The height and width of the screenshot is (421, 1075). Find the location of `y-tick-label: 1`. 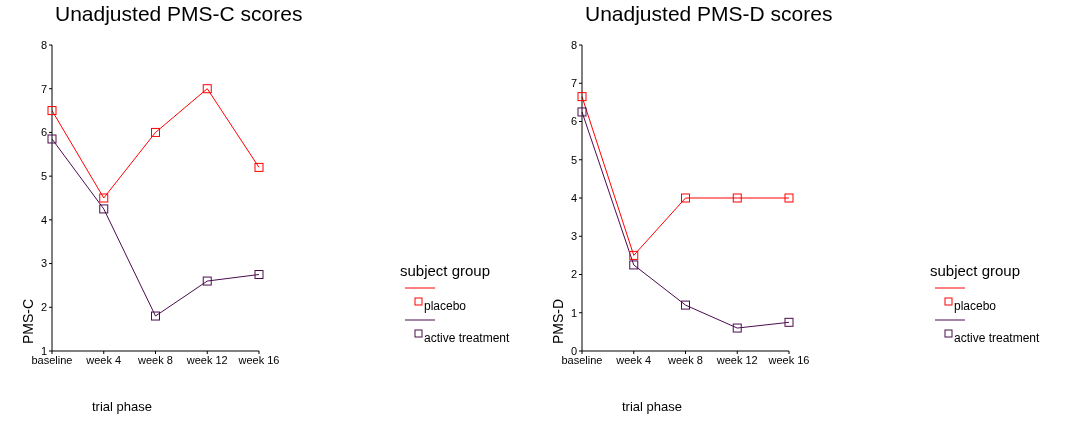

y-tick-label: 1 is located at coordinates (573, 312).